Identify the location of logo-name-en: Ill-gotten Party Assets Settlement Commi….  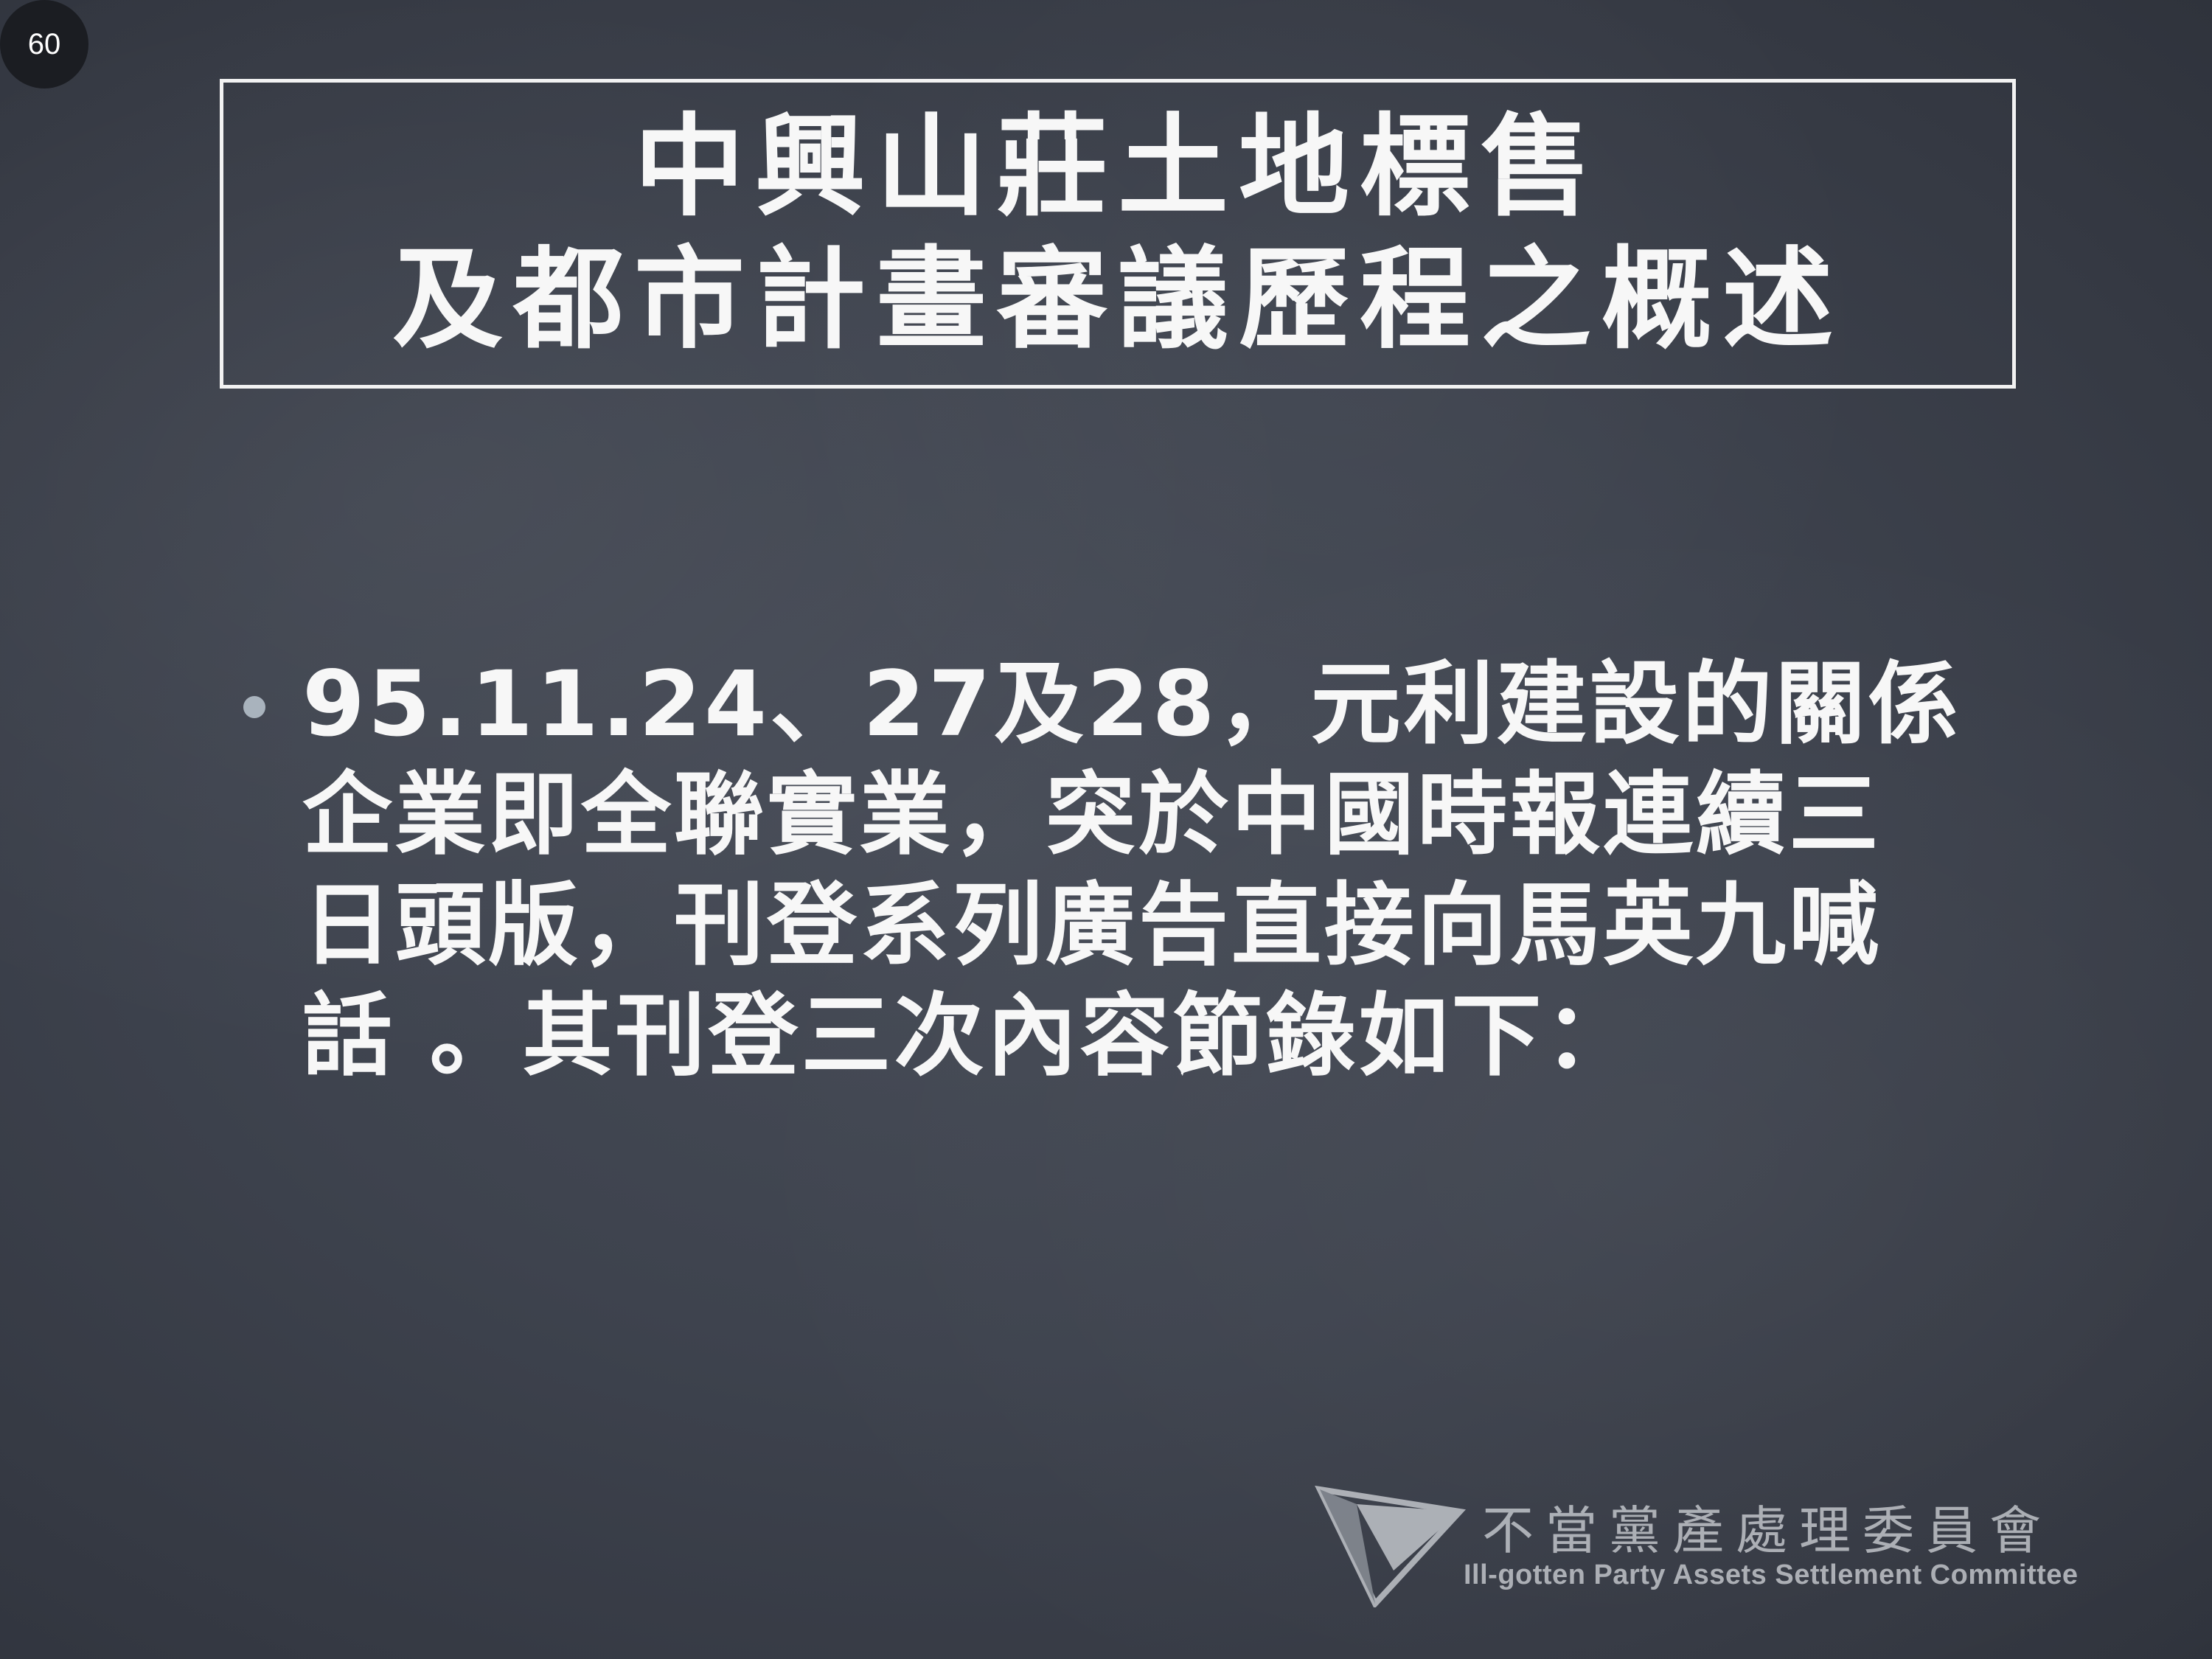
(1771, 1574).